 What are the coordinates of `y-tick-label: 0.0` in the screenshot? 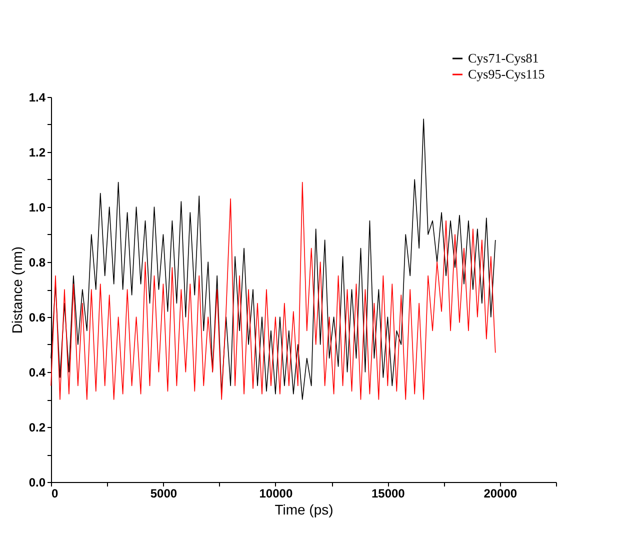 It's located at (37, 483).